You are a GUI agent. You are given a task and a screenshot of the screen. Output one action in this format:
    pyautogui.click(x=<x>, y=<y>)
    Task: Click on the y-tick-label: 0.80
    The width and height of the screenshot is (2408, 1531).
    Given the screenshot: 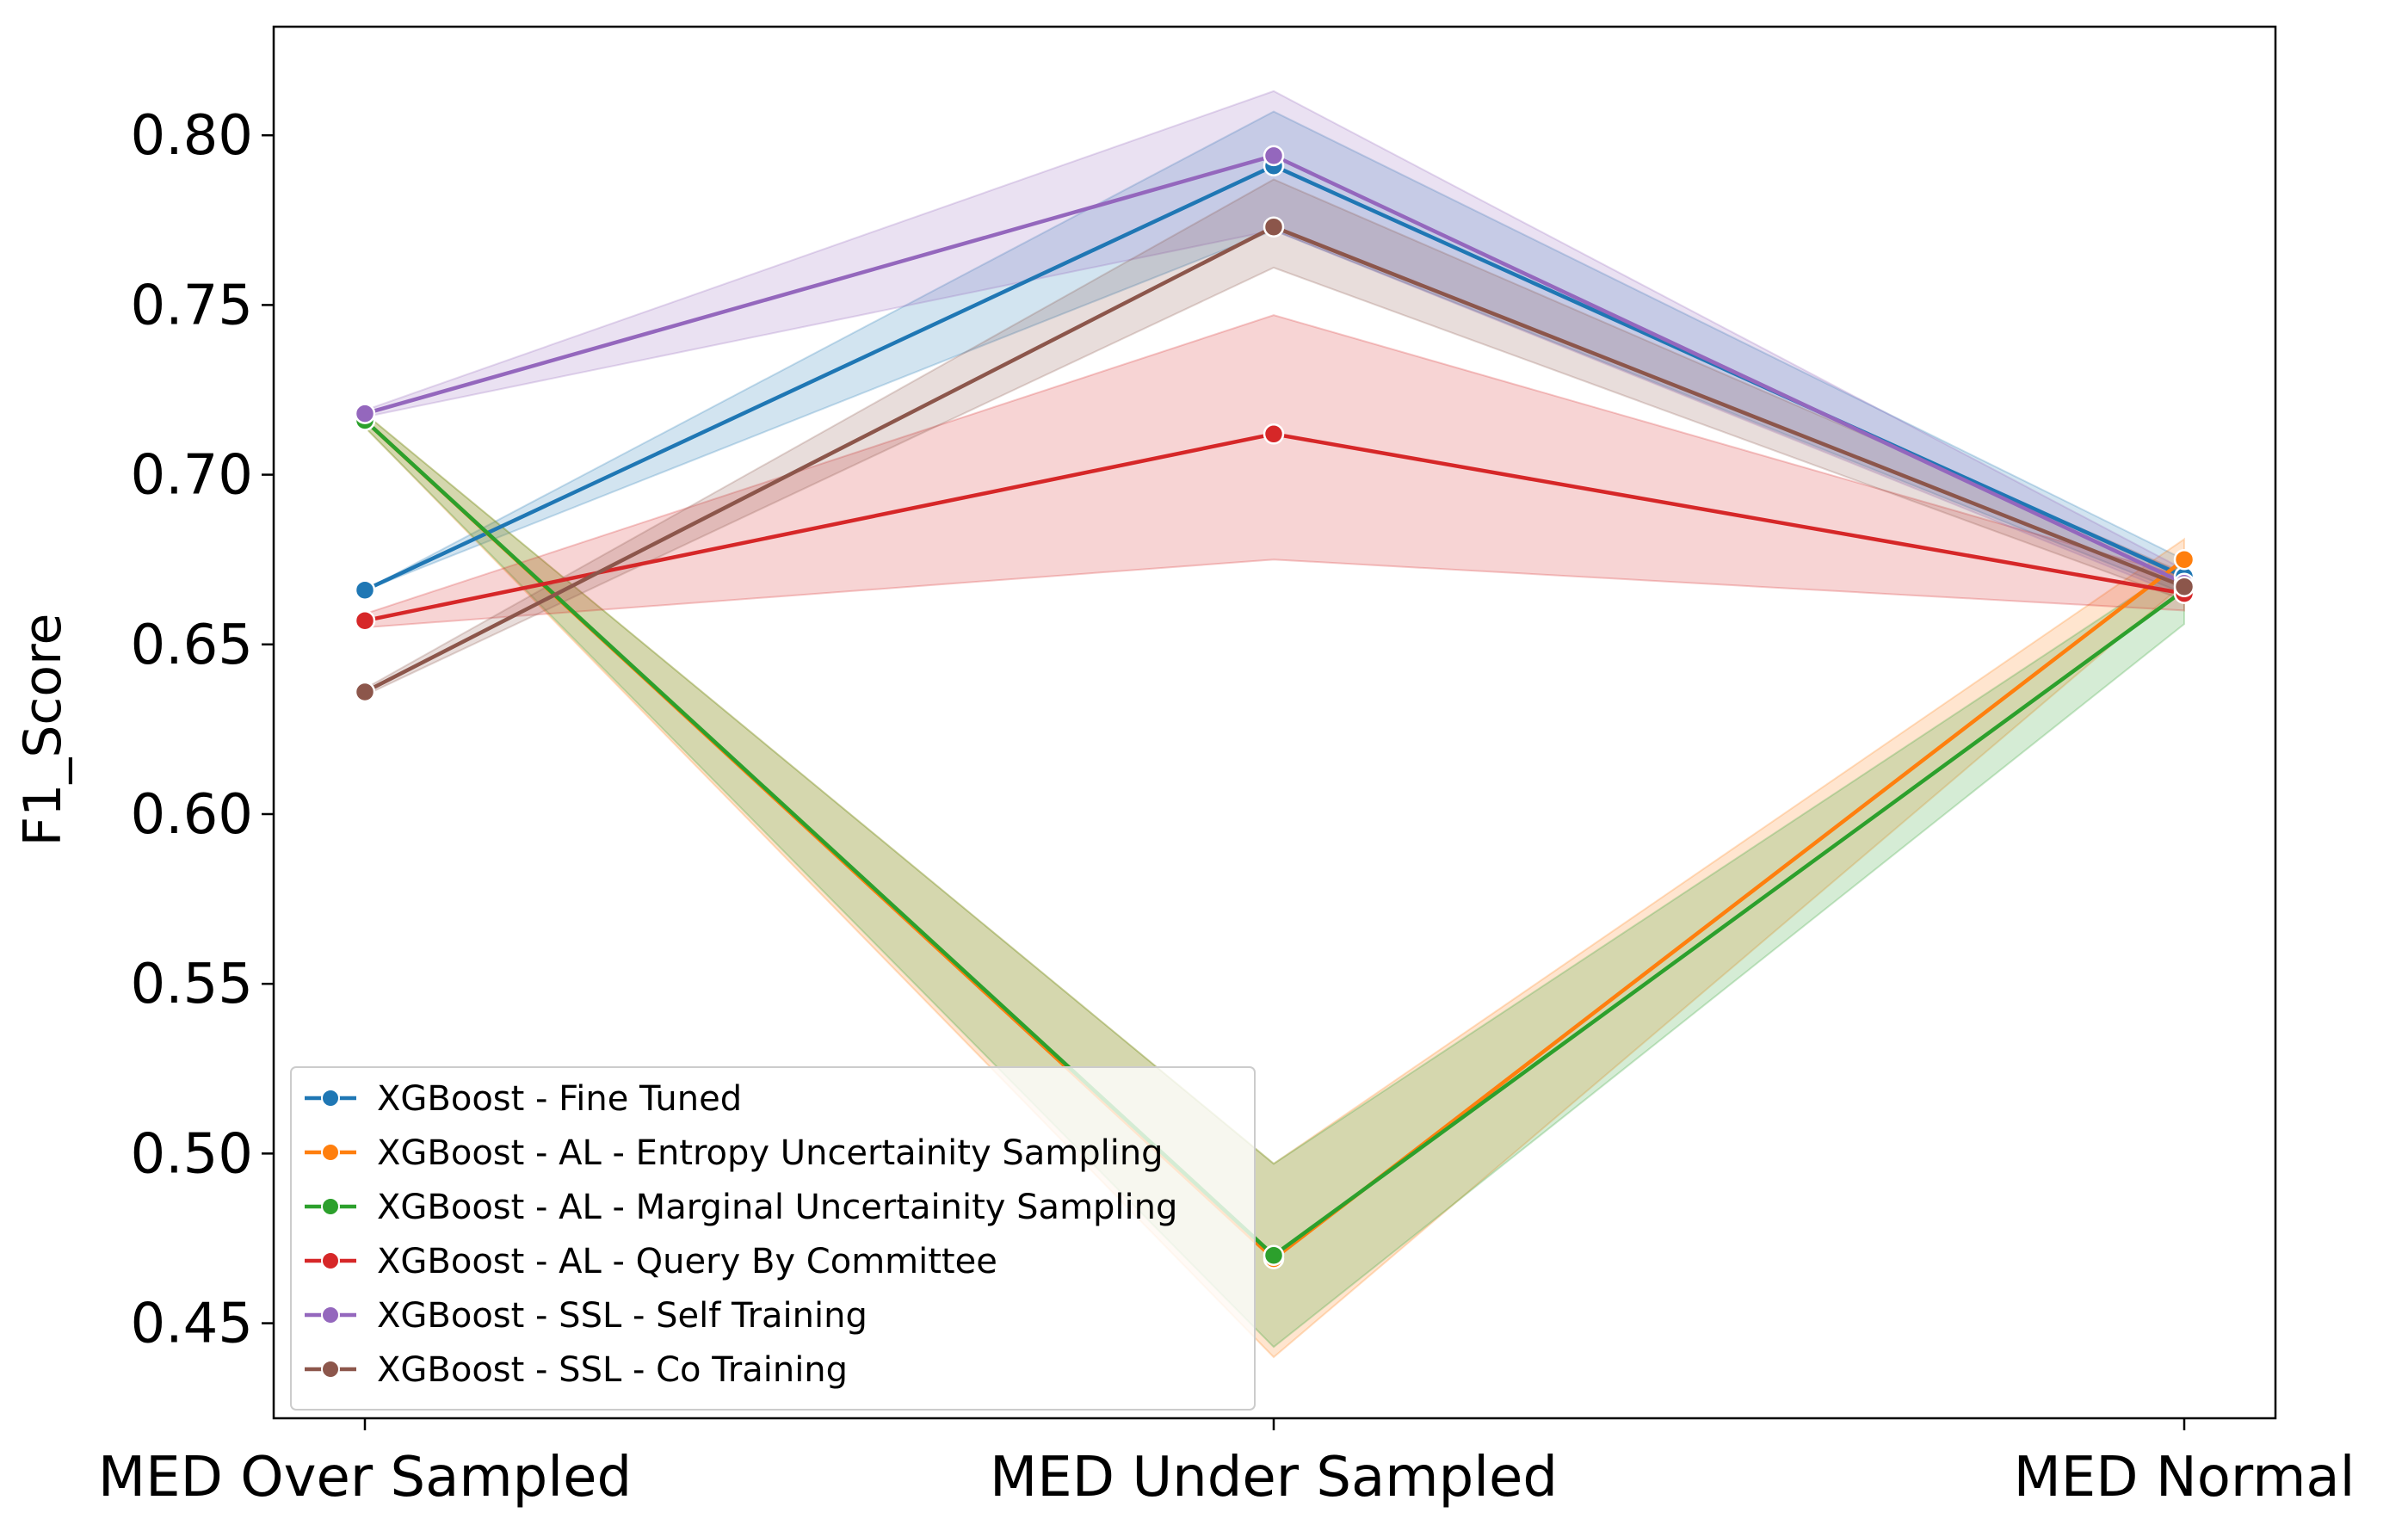 What is the action you would take?
    pyautogui.click(x=193, y=136)
    